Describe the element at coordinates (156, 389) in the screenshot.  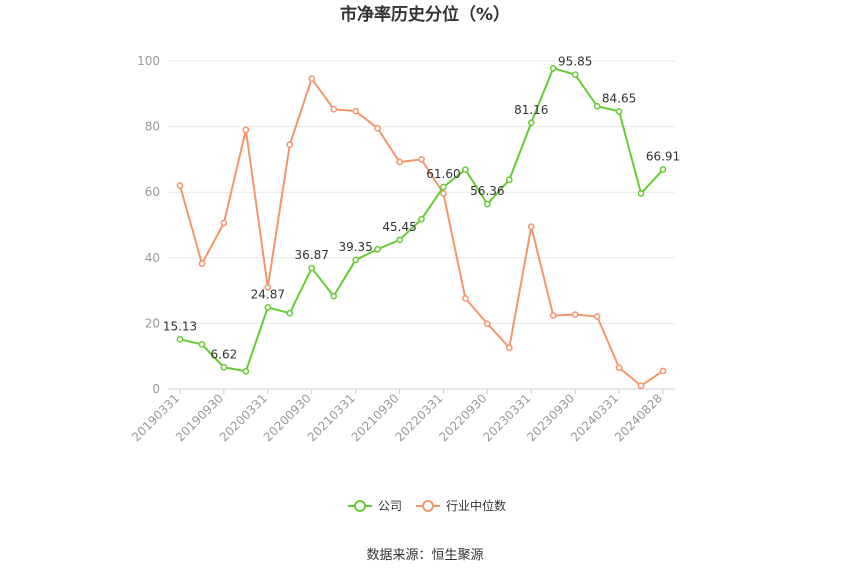
I see `y-tick-label: 0` at that location.